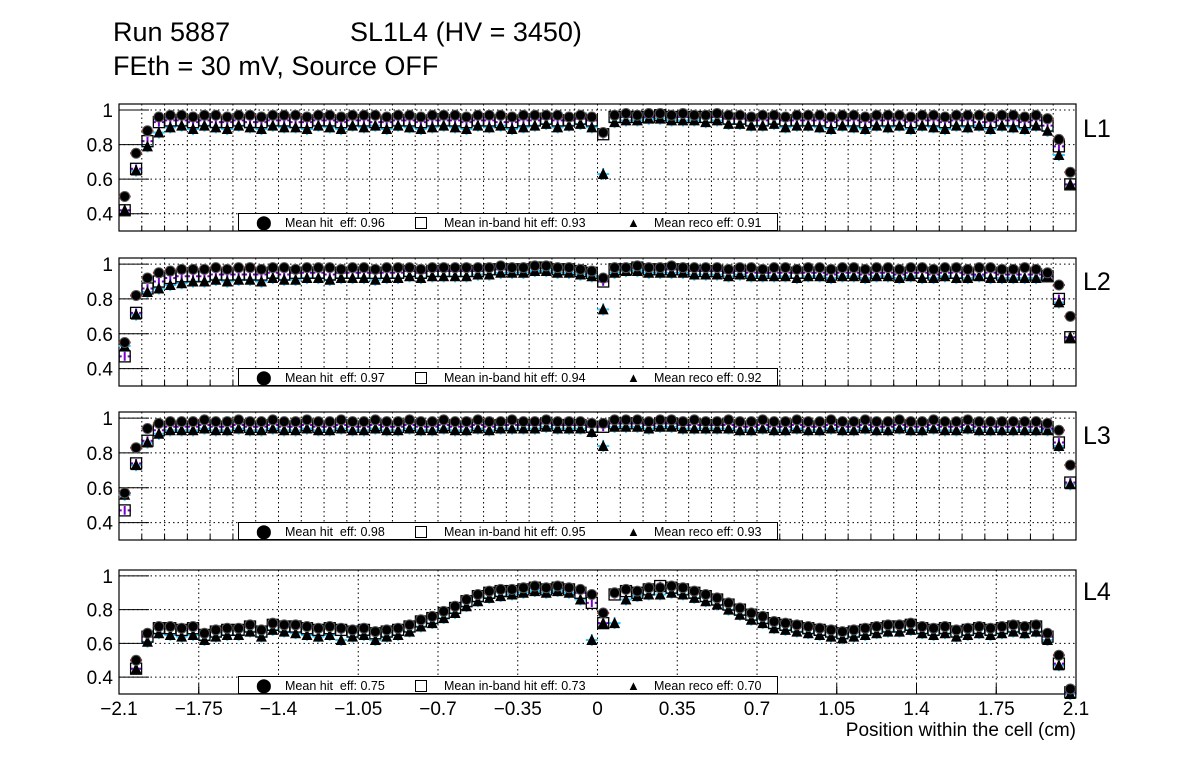 Image resolution: width=1196 pixels, height=772 pixels. What do you see at coordinates (1097, 282) in the screenshot?
I see `layer-label-l2: L2` at bounding box center [1097, 282].